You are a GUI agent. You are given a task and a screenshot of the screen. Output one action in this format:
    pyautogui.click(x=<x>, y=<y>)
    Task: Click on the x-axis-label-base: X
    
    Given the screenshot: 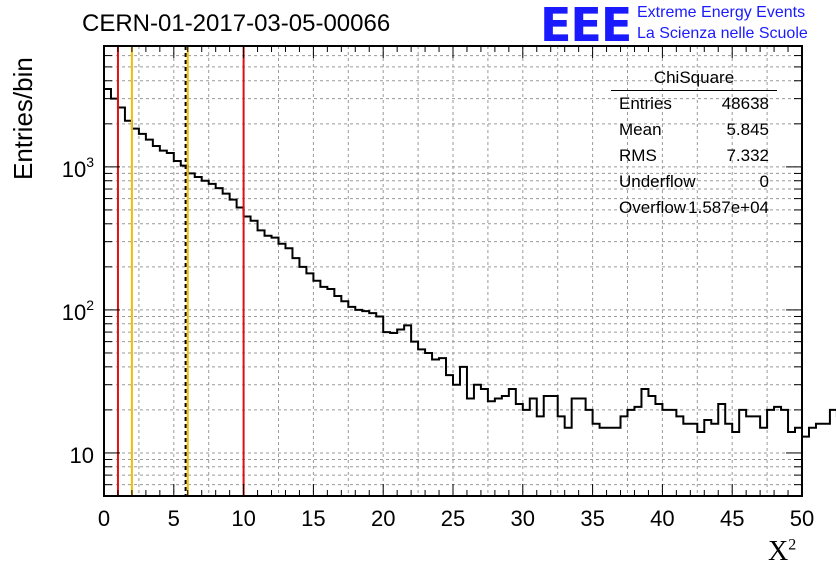 What is the action you would take?
    pyautogui.click(x=778, y=551)
    